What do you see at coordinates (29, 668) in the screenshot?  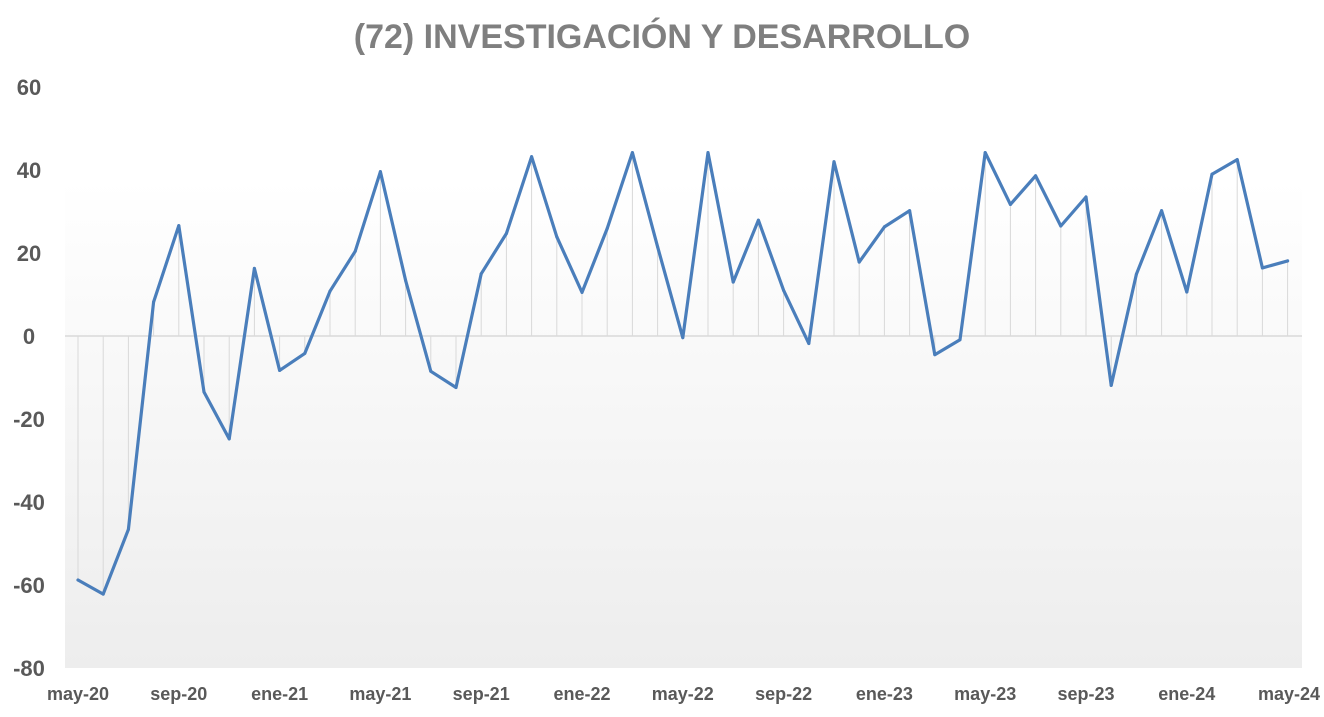 I see `y-tick-label: -80` at bounding box center [29, 668].